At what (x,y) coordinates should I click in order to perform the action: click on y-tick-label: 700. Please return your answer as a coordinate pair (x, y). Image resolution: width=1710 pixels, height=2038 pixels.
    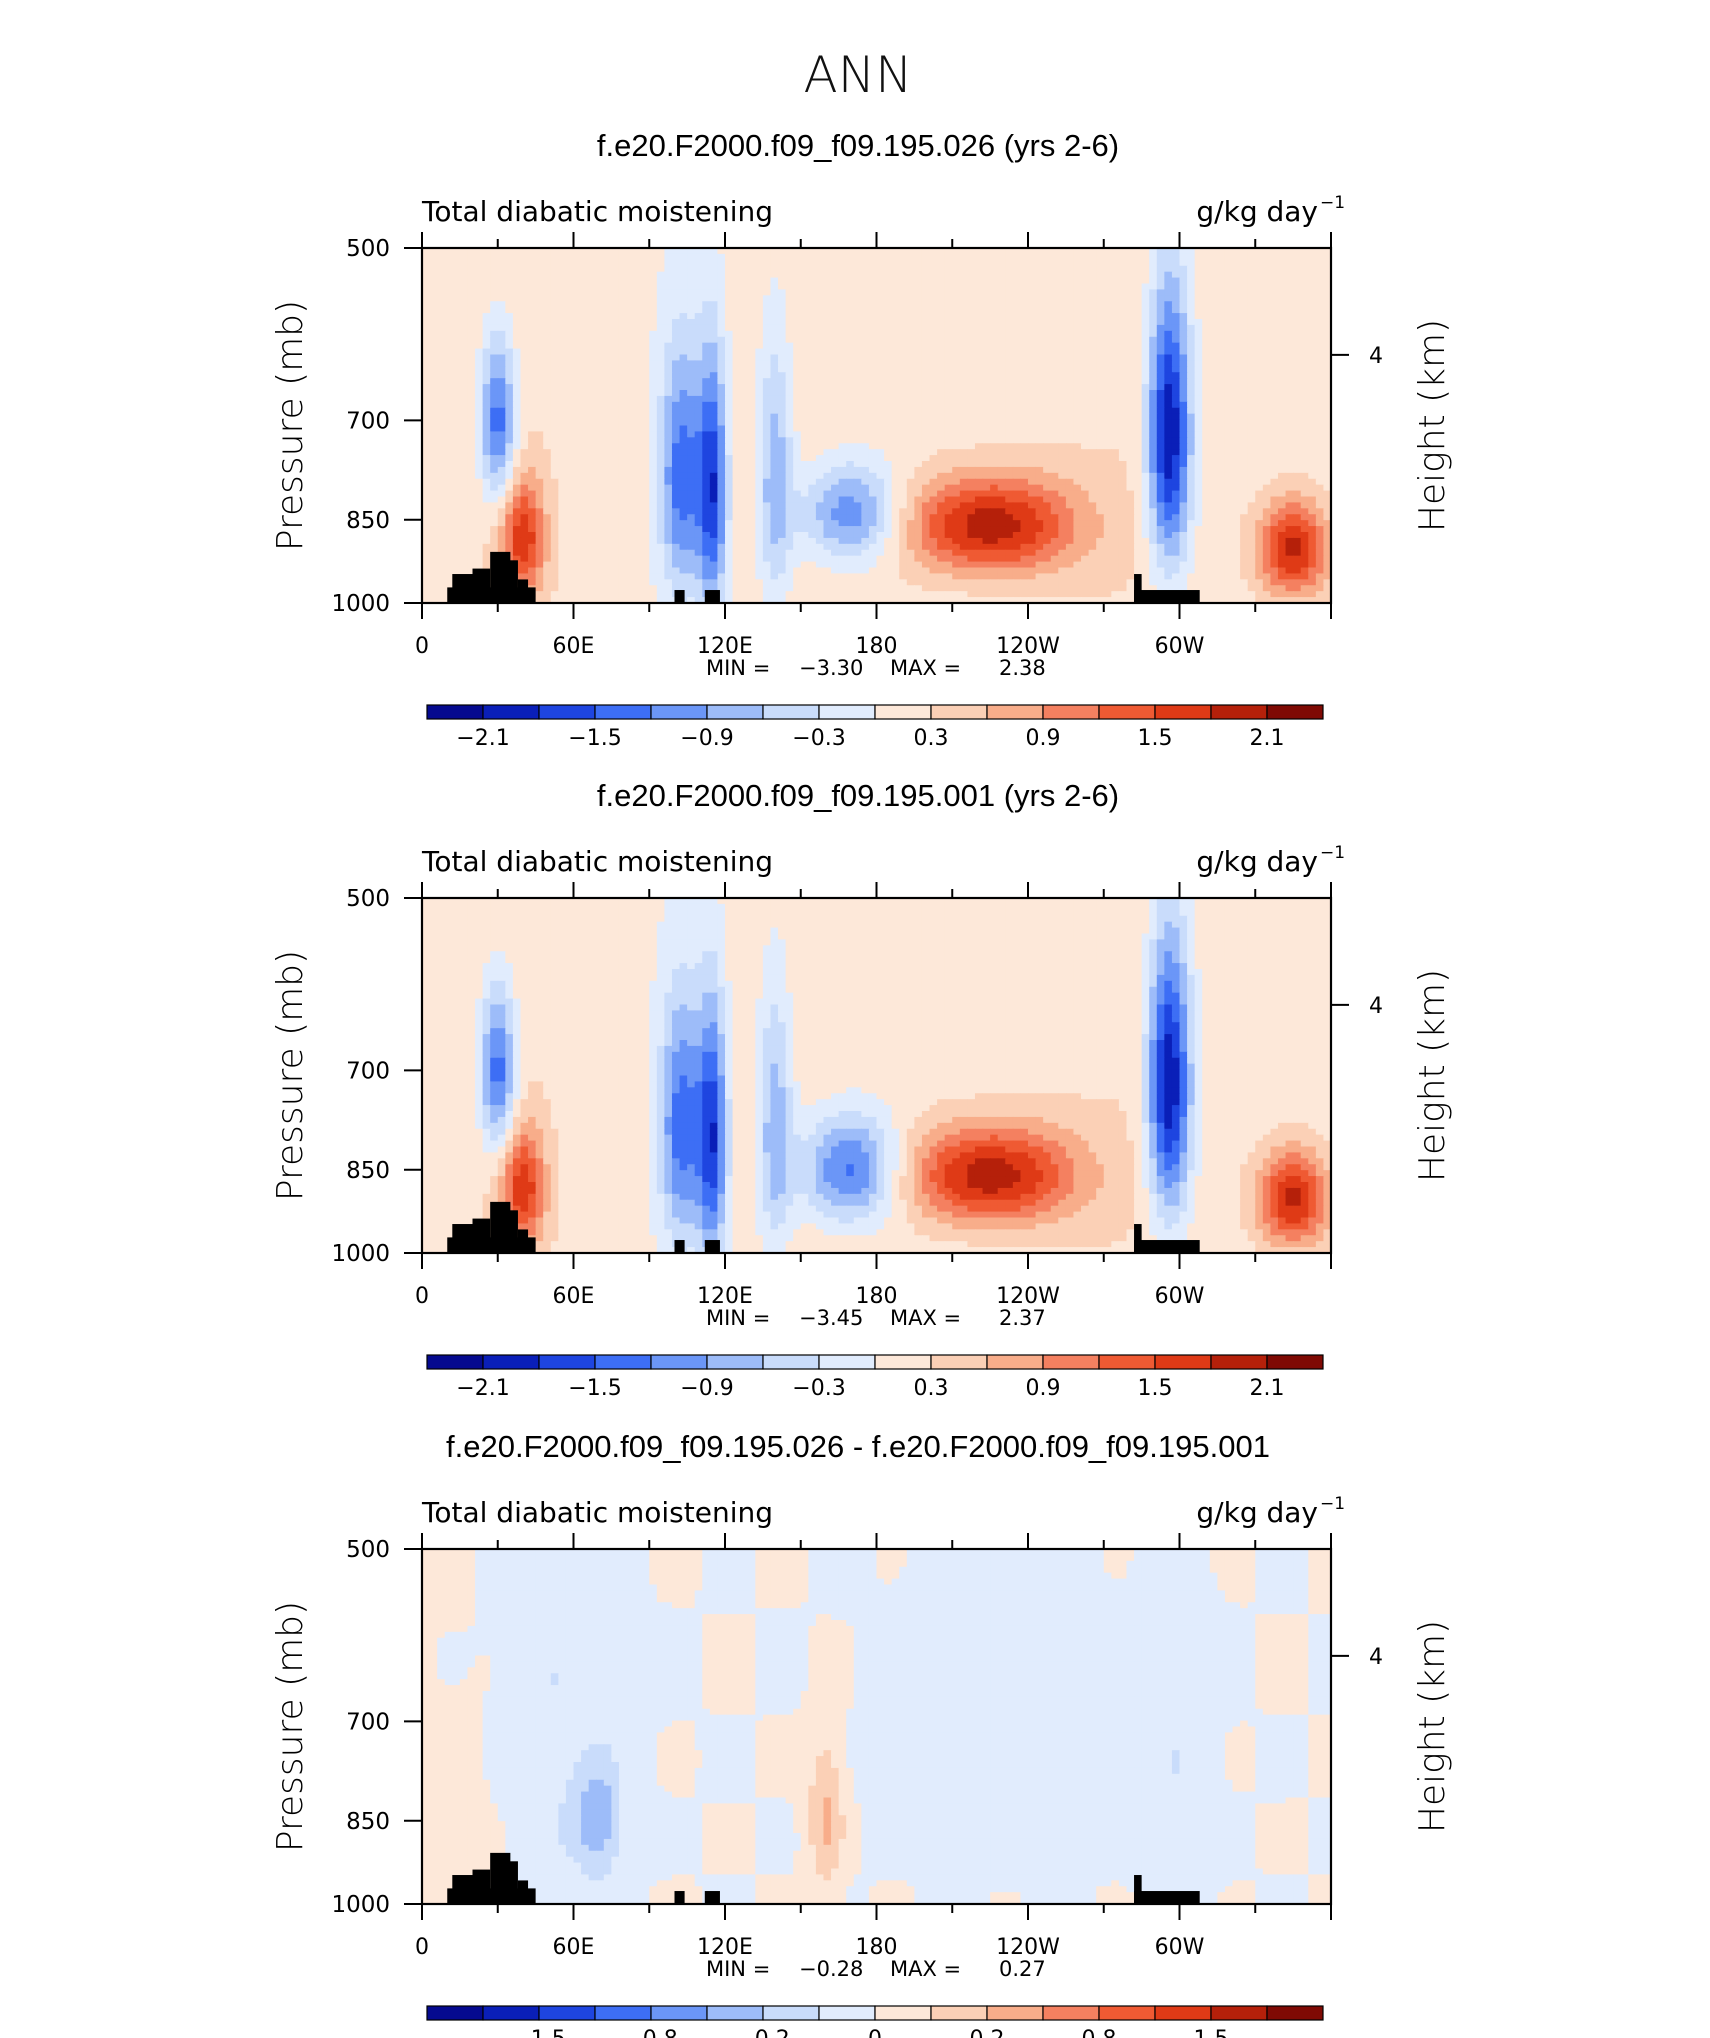
    Looking at the image, I should click on (368, 1071).